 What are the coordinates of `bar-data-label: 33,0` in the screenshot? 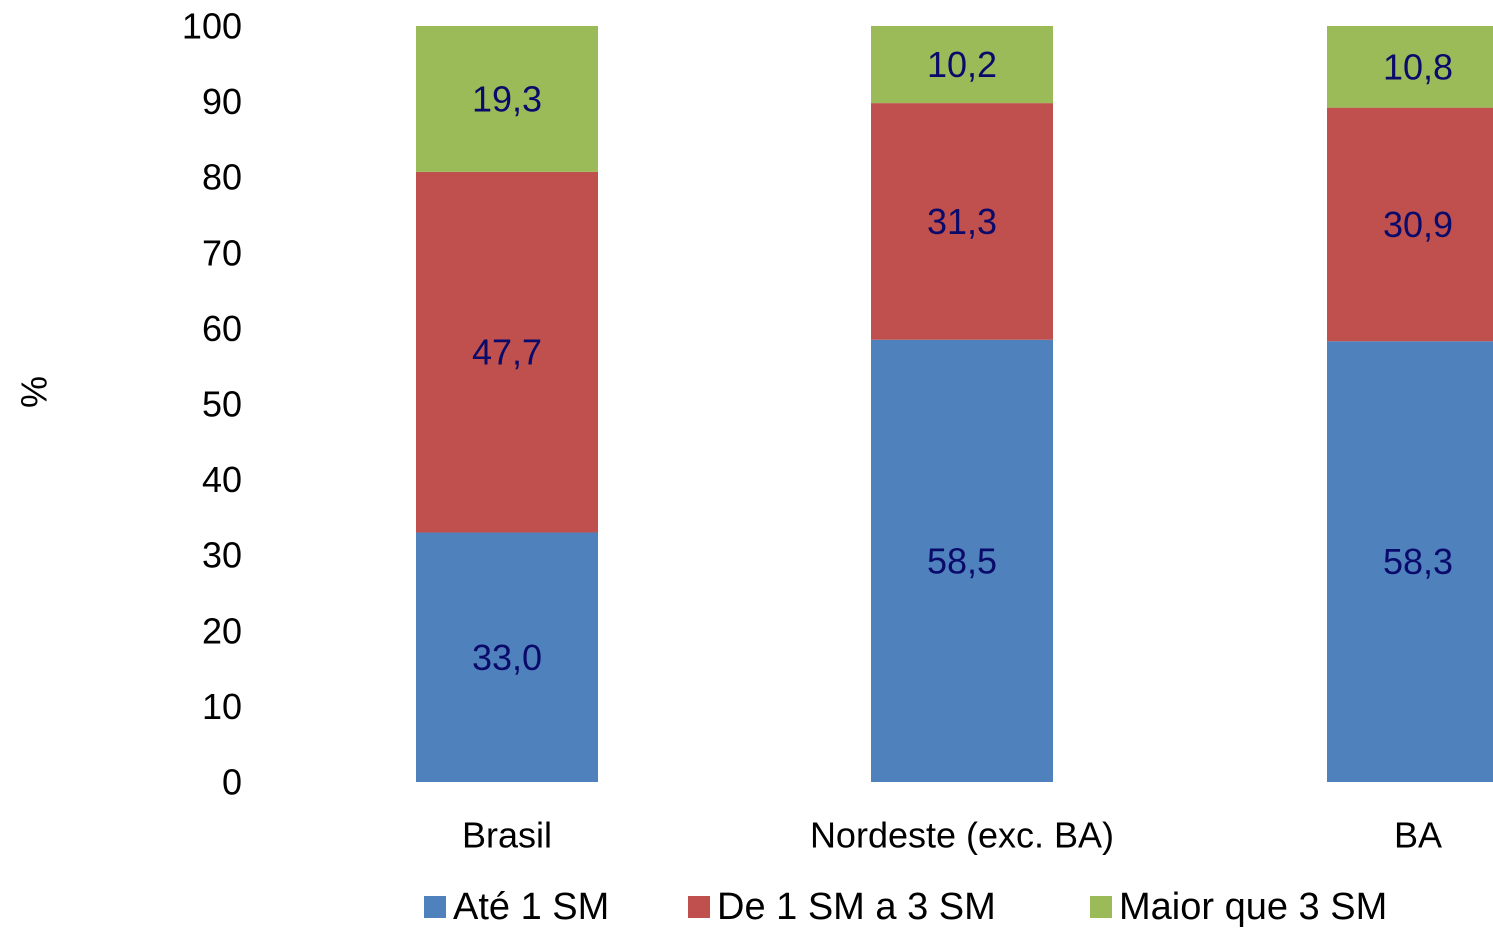 It's located at (507, 657).